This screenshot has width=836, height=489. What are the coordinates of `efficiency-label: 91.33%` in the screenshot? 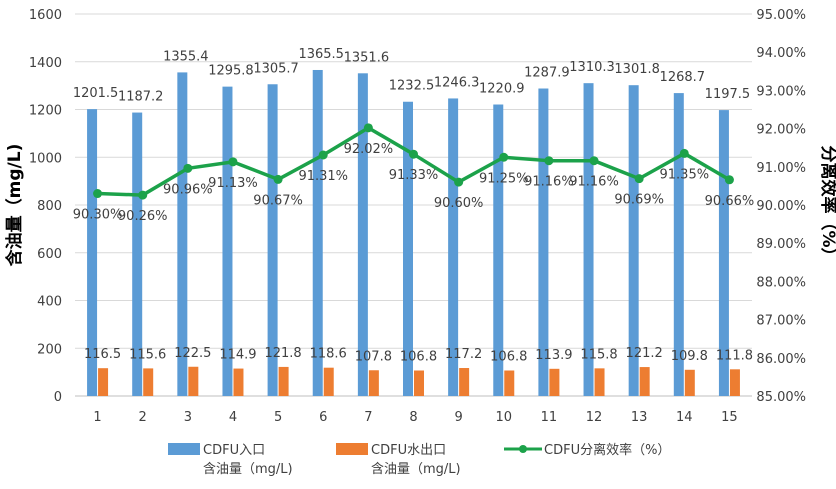 It's located at (414, 175).